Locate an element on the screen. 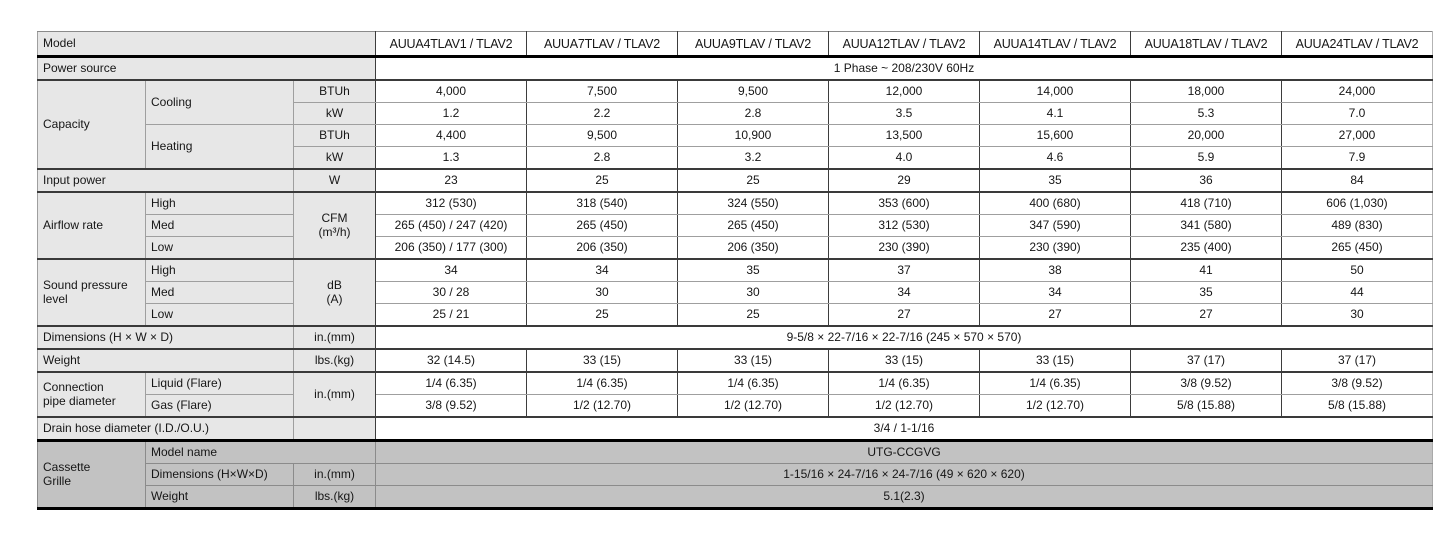 The width and height of the screenshot is (1440, 540). capacity-heating-kw-row: kW 1.3 2.8 3.2 4.0 4.6 5.9 7.9 is located at coordinates (735, 158).